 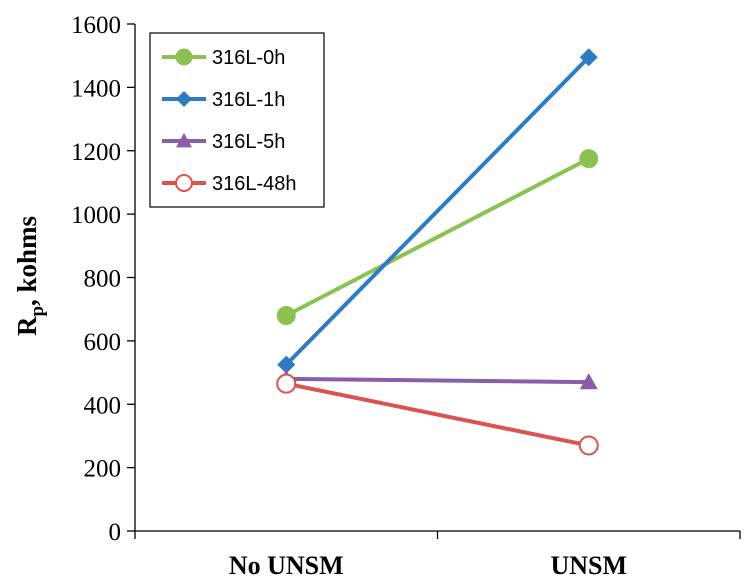 What do you see at coordinates (248, 100) in the screenshot?
I see `legend-label: 316L-1h` at bounding box center [248, 100].